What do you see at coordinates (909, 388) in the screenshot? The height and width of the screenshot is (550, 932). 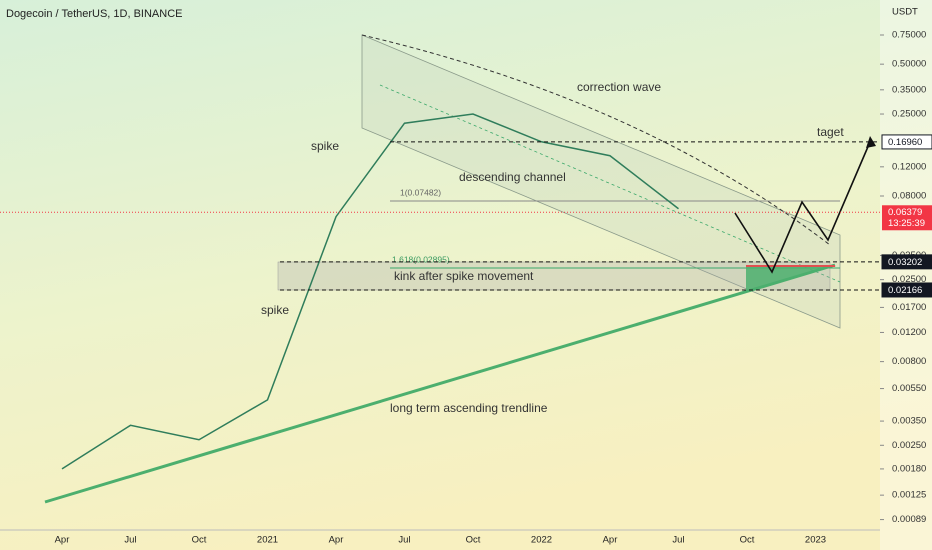 I see `y-tick-label: 0.00550` at bounding box center [909, 388].